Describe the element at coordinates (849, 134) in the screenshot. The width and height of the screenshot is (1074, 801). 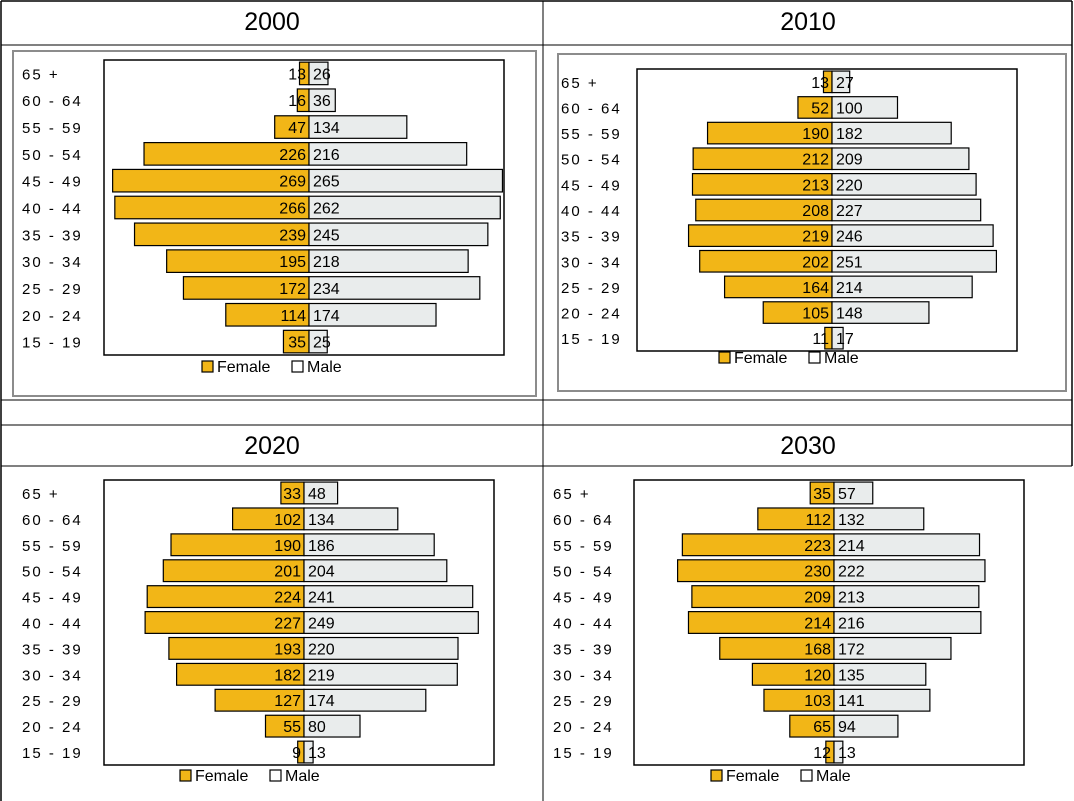
I see `male-value-label: 182` at that location.